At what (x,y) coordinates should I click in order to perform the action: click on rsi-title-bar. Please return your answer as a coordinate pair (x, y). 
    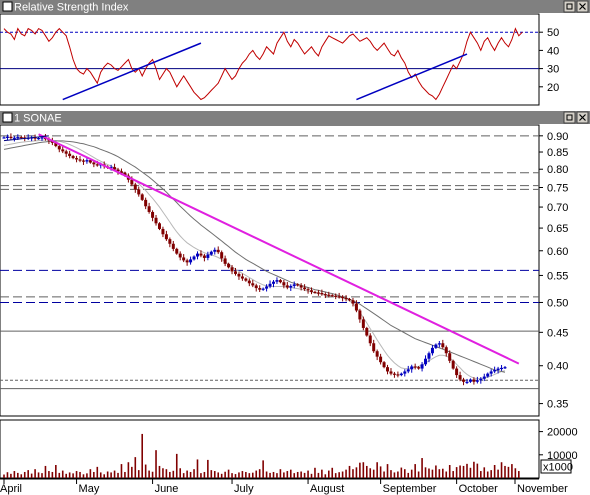
    Looking at the image, I should click on (295, 6).